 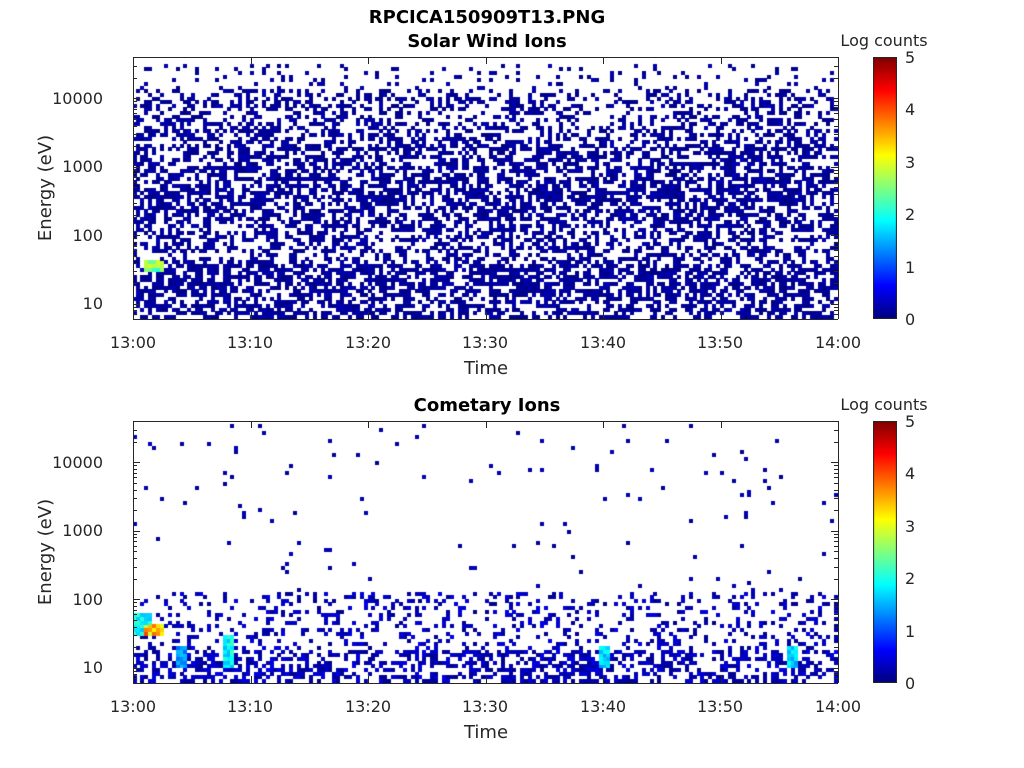 I want to click on panel1-colorbar-label: Log counts, so click(x=884, y=40).